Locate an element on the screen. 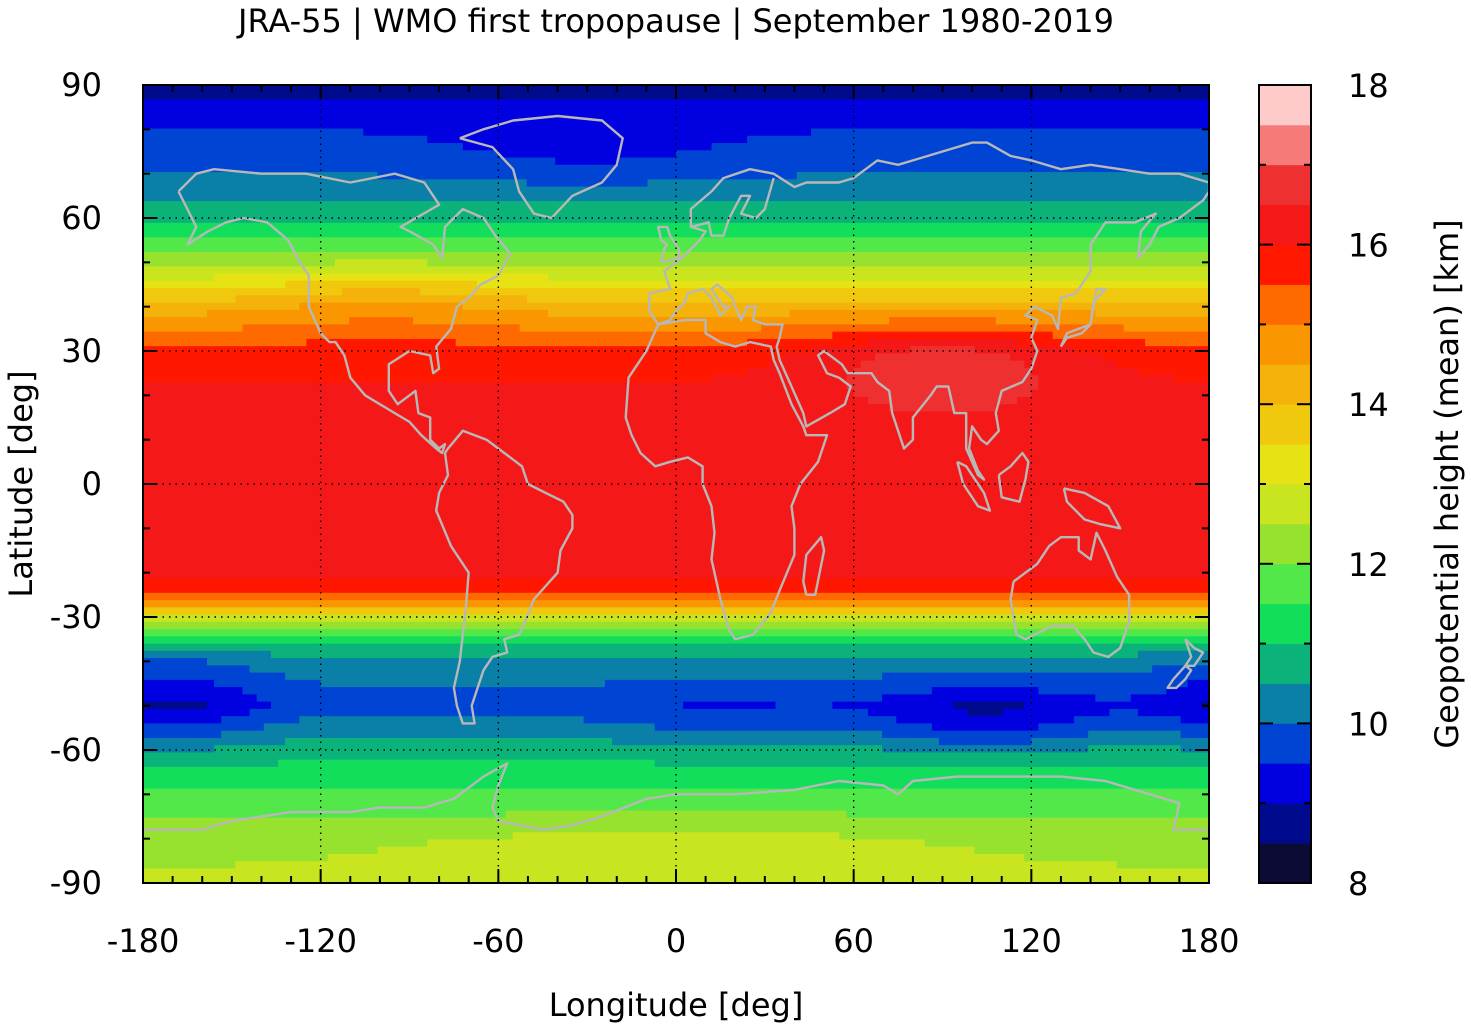 Image resolution: width=1471 pixels, height=1029 pixels. north-america-coast is located at coordinates (344, 311).